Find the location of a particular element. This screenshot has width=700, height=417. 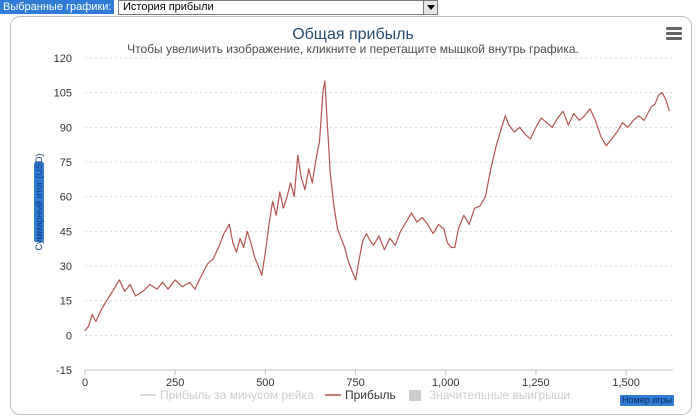

y-tick-label: 60 is located at coordinates (66, 198).